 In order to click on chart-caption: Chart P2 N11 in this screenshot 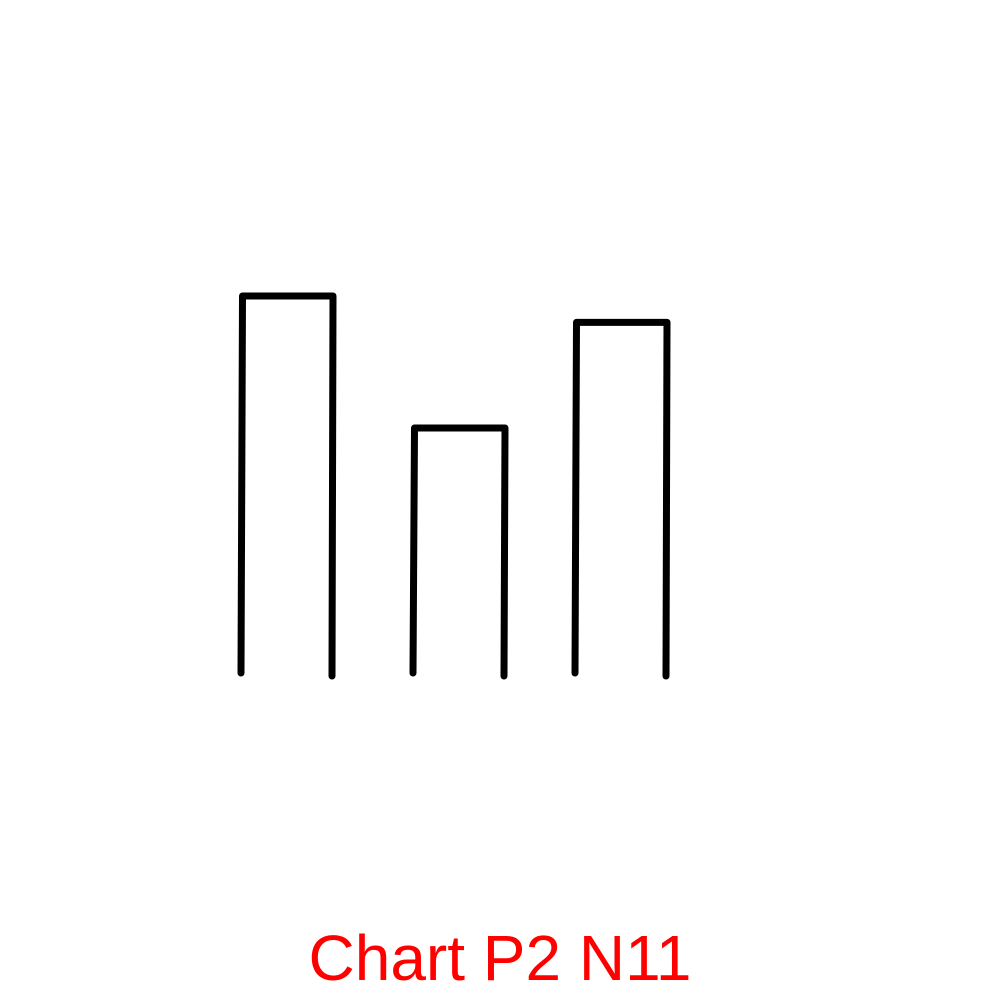, I will do `click(500, 958)`.